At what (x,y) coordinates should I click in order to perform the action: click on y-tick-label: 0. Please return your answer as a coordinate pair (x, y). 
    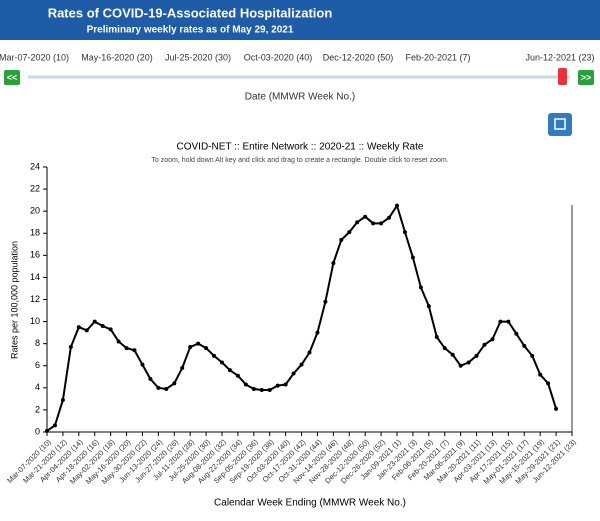
    Looking at the image, I should click on (37, 431).